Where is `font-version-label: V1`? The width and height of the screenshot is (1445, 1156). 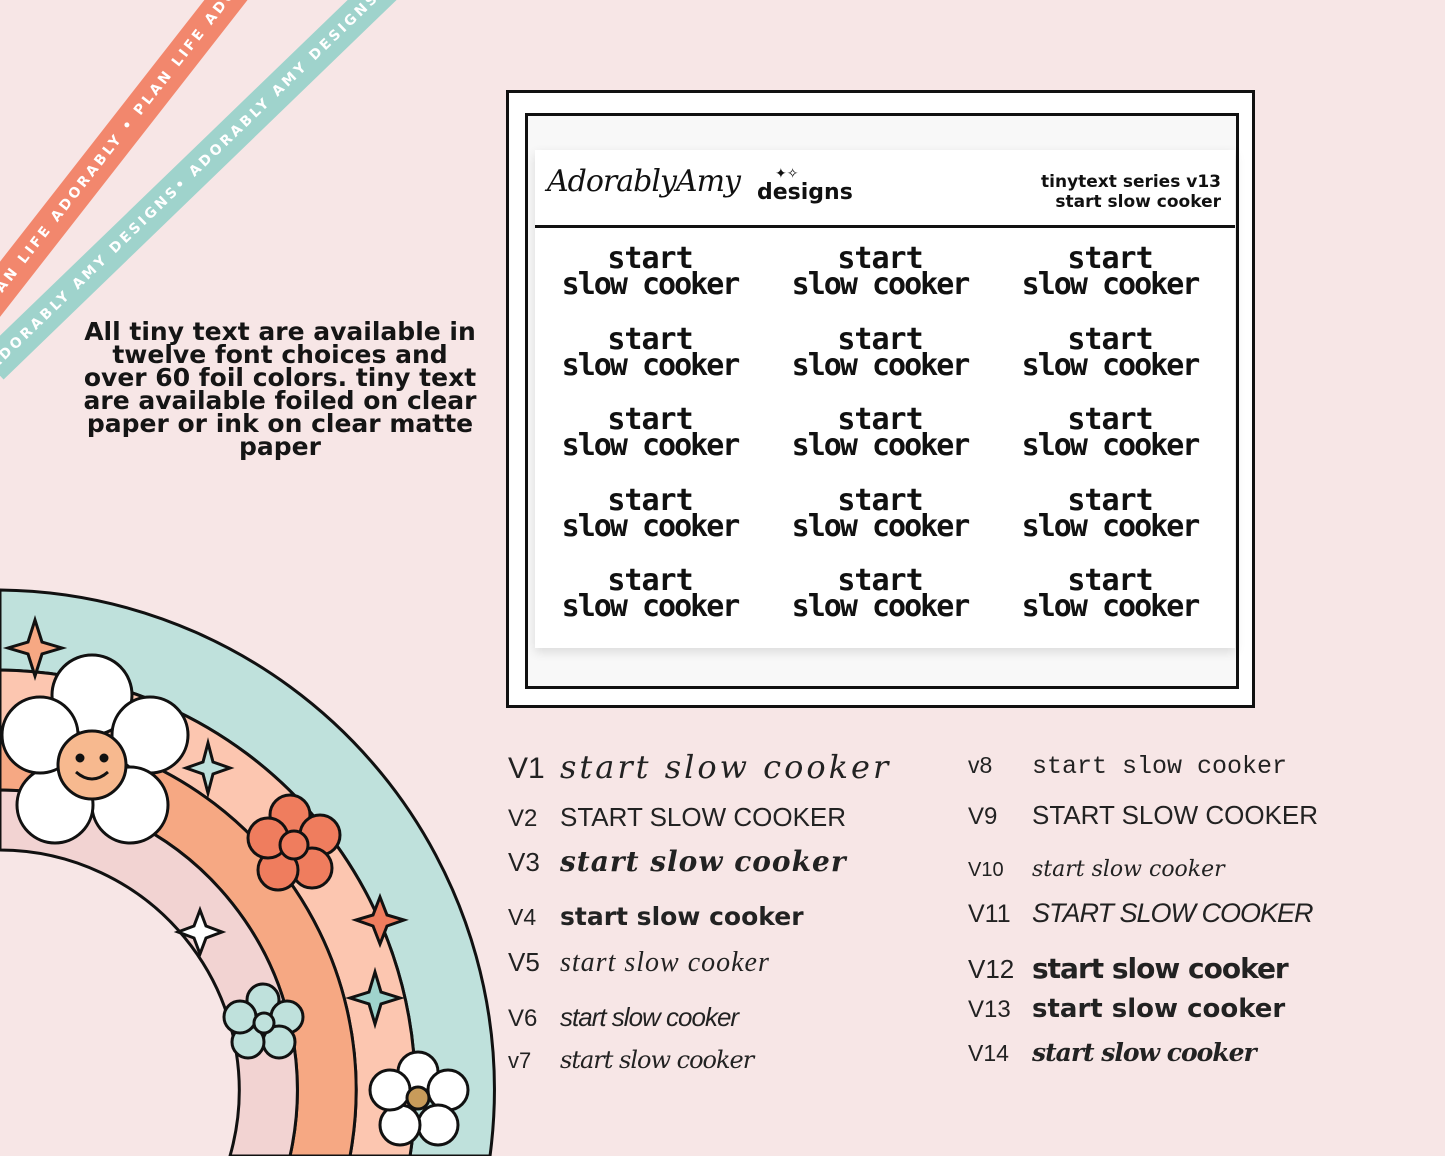
font-version-label: V1 is located at coordinates (526, 768).